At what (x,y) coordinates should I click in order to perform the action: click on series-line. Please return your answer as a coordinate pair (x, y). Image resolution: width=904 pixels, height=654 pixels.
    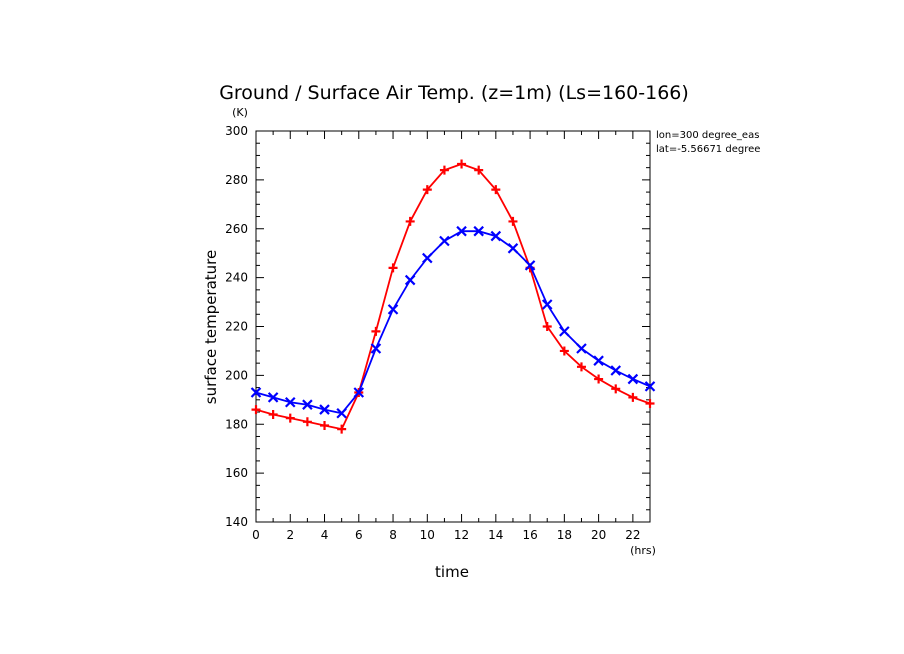
    Looking at the image, I should click on (453, 322).